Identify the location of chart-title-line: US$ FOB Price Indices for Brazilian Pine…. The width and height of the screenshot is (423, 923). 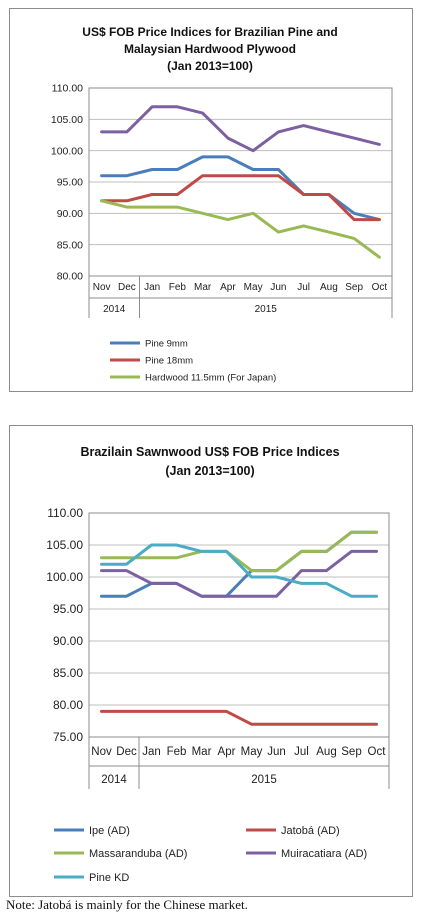
(209, 32).